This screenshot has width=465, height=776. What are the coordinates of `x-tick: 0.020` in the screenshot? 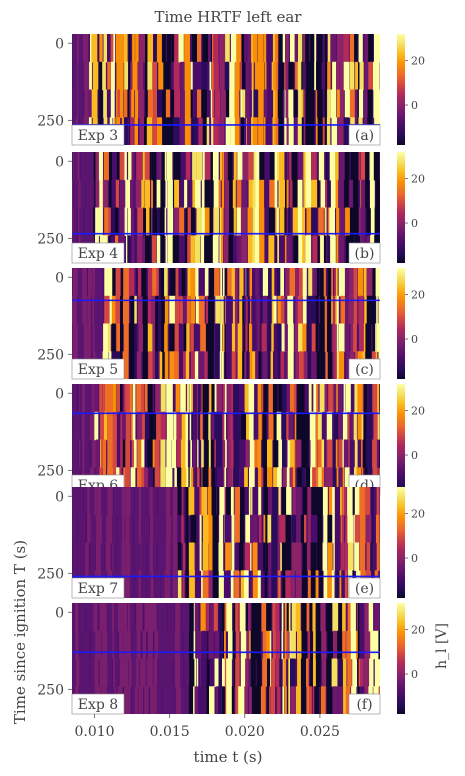 It's located at (245, 727).